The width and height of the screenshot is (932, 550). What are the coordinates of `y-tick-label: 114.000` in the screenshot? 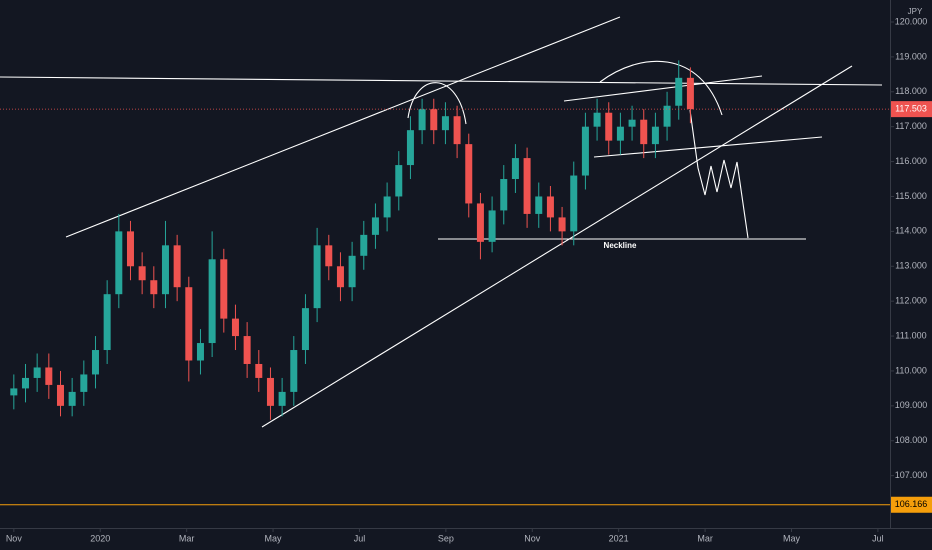 It's located at (911, 231).